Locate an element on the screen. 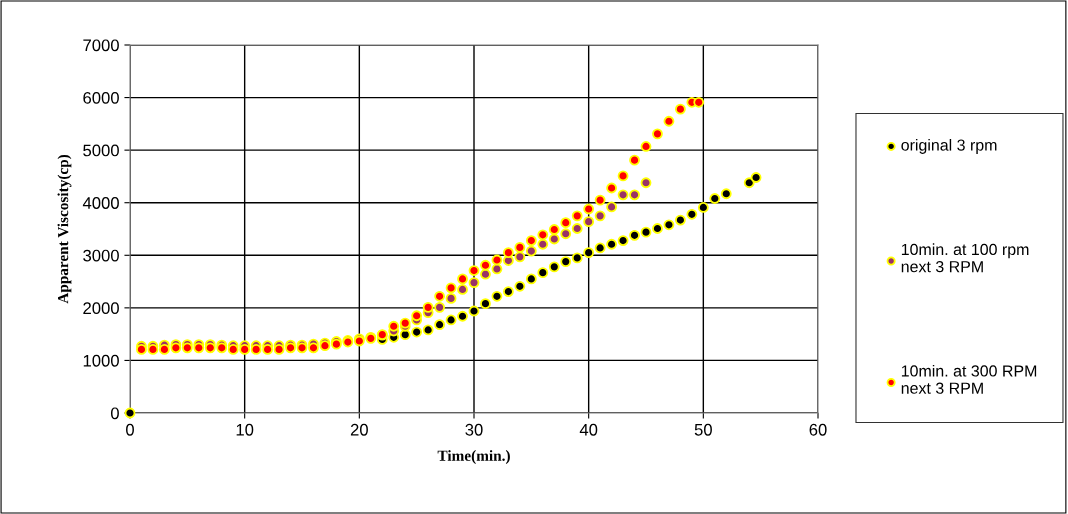 The image size is (1068, 514). y-tick-label: 7000 is located at coordinates (101, 45).